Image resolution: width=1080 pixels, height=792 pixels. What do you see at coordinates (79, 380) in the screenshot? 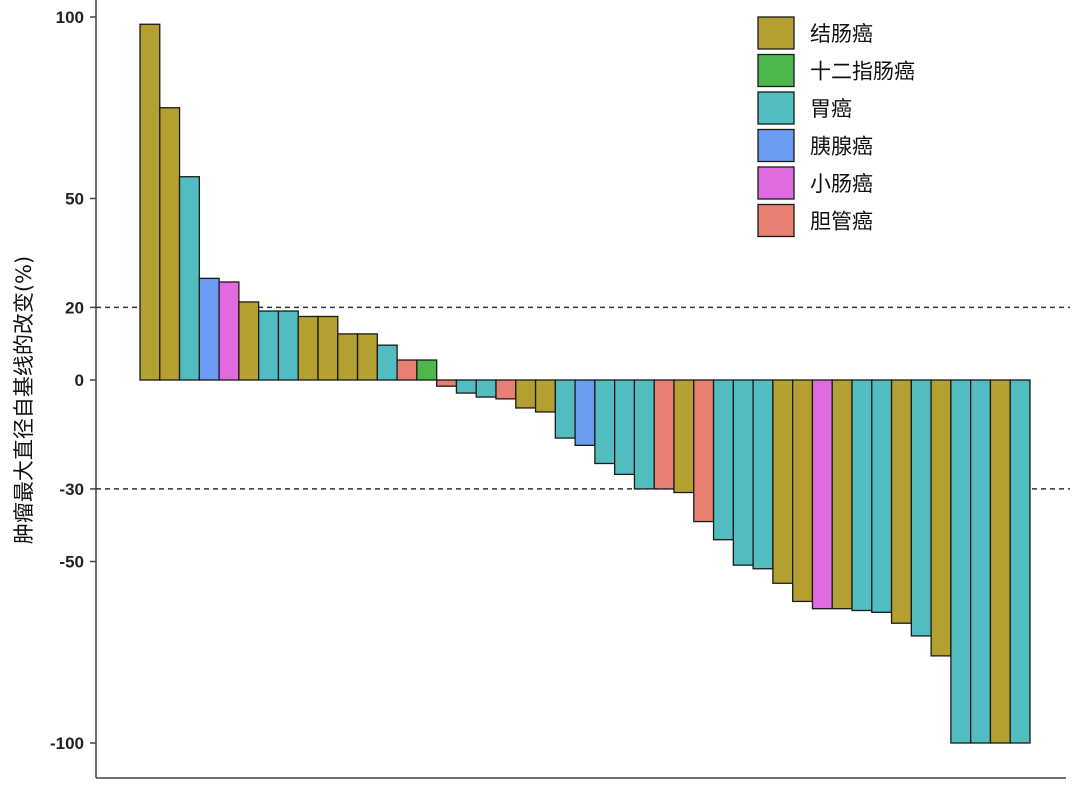
I see `y-tick-label: 0` at bounding box center [79, 380].